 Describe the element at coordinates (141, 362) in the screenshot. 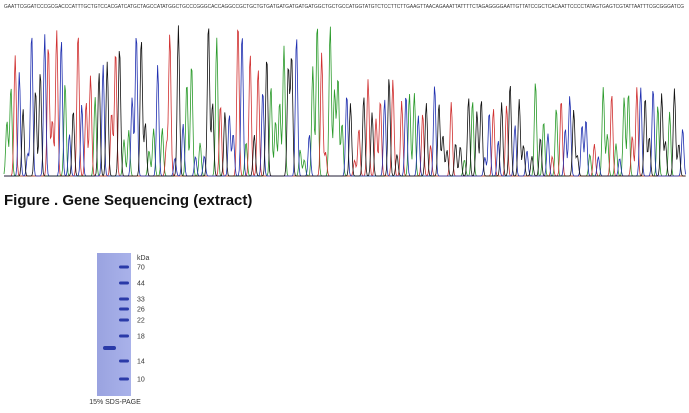

I see `marker-label: 14` at that location.